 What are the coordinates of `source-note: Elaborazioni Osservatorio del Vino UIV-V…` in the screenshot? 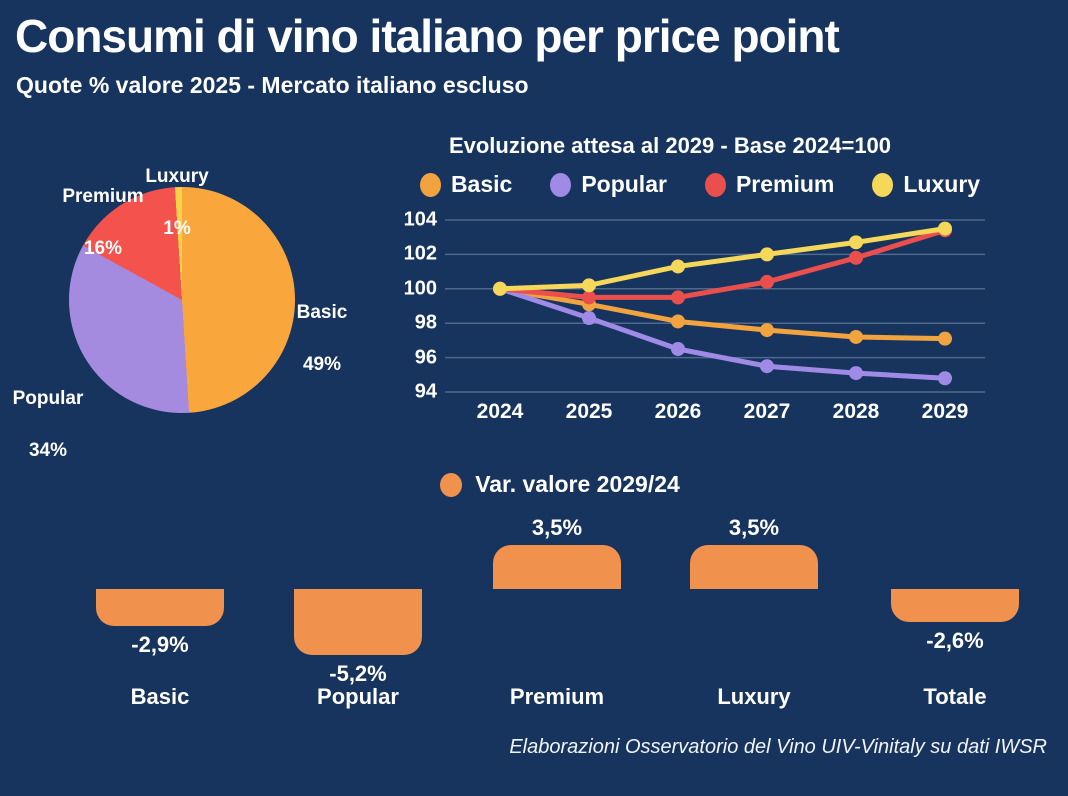 It's located at (778, 747).